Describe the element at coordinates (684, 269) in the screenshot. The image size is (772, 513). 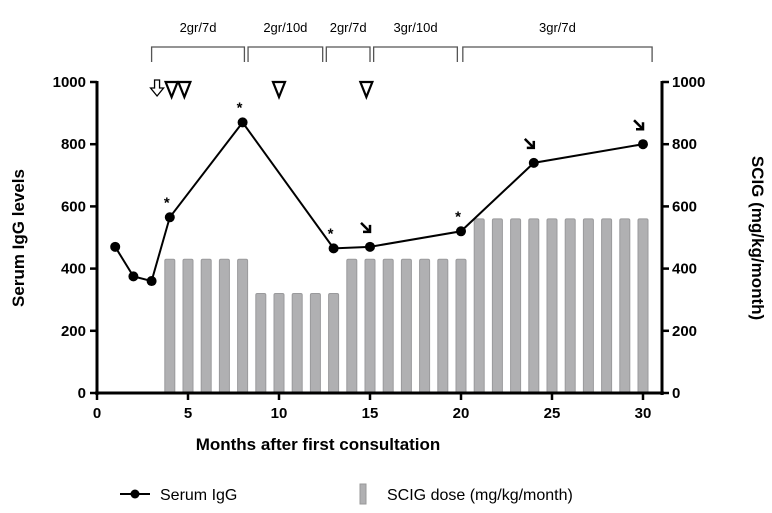
I see `y-tick-label-right: 400` at that location.